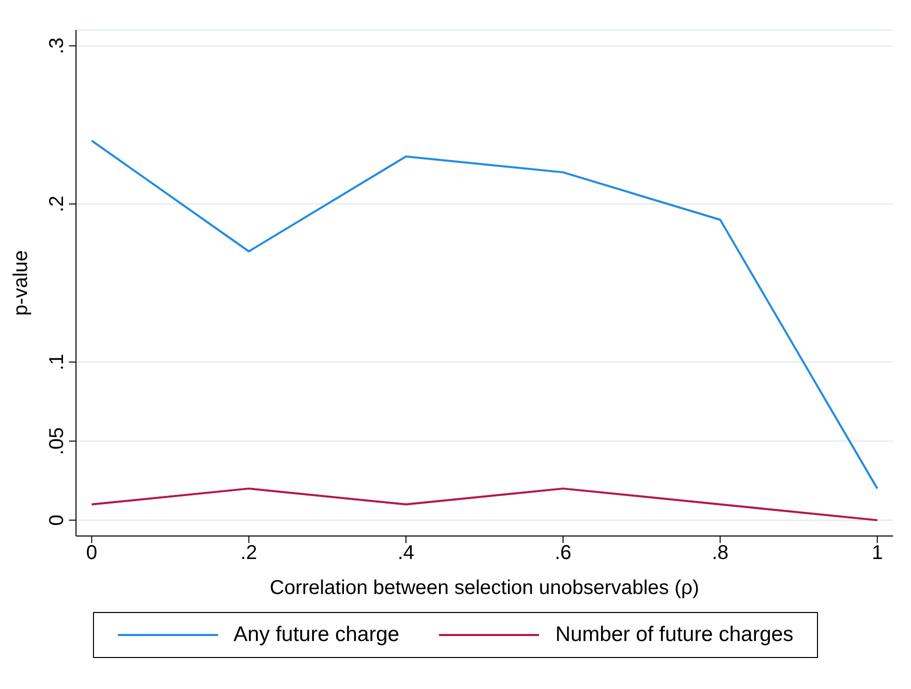 This screenshot has width=911, height=689. I want to click on x-tick-label: .4, so click(406, 553).